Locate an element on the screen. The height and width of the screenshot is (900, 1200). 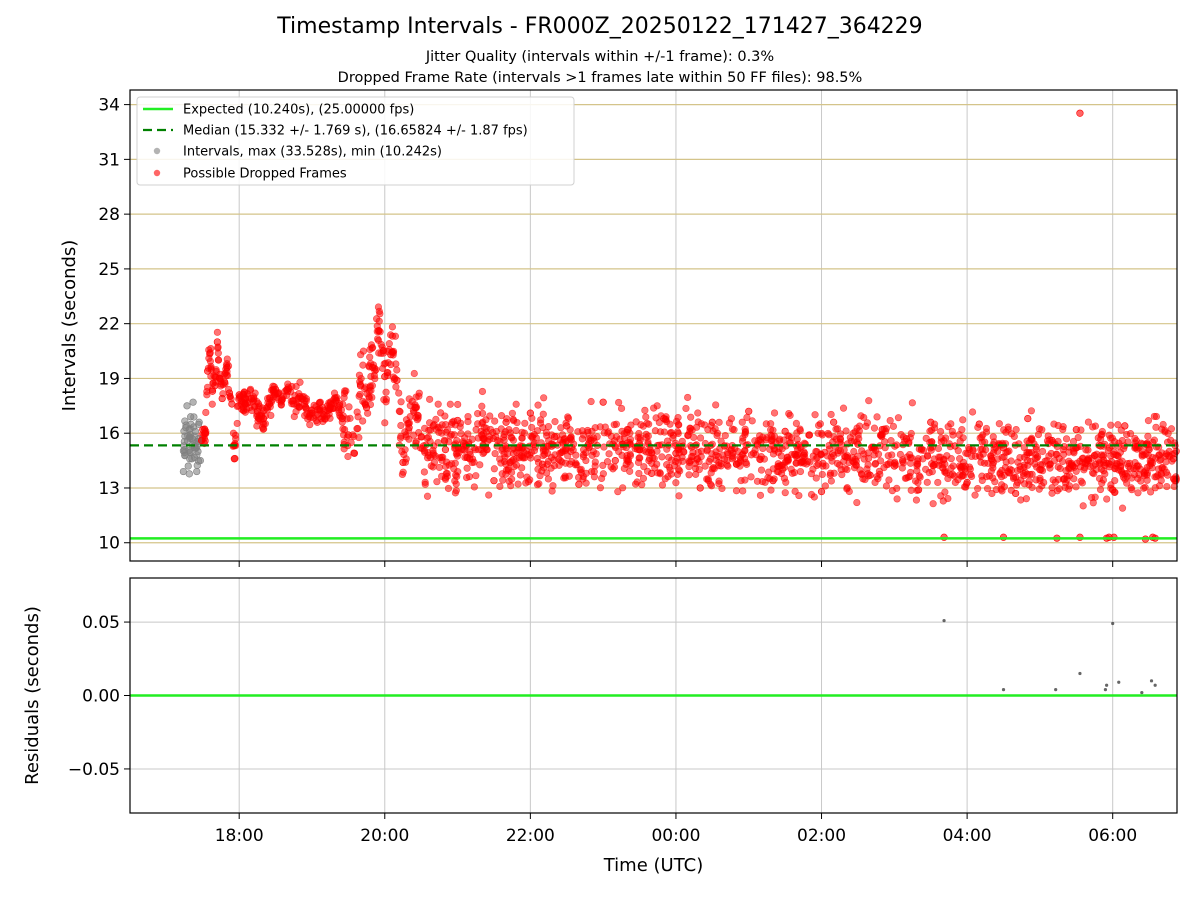
xtick-label: 22:00 is located at coordinates (530, 836).